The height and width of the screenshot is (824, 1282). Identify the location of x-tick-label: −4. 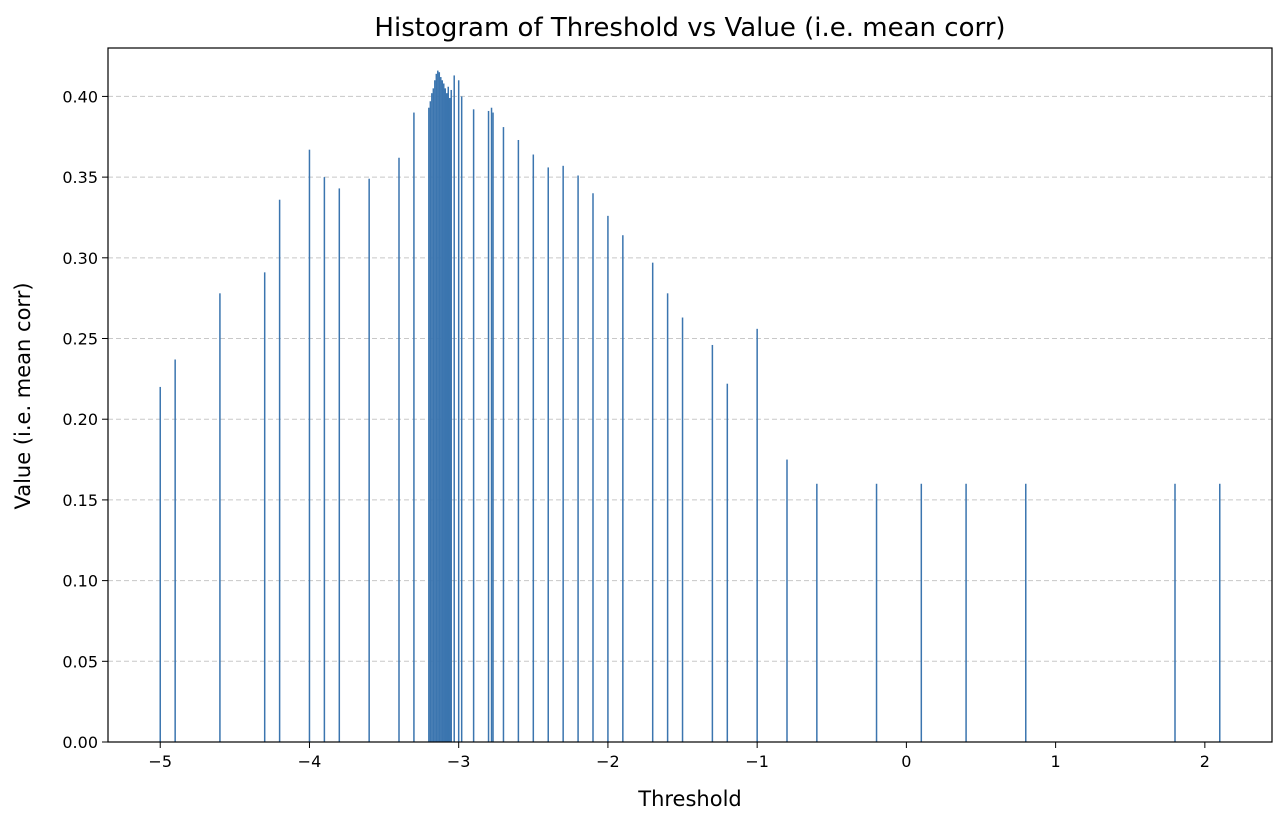
(310, 761).